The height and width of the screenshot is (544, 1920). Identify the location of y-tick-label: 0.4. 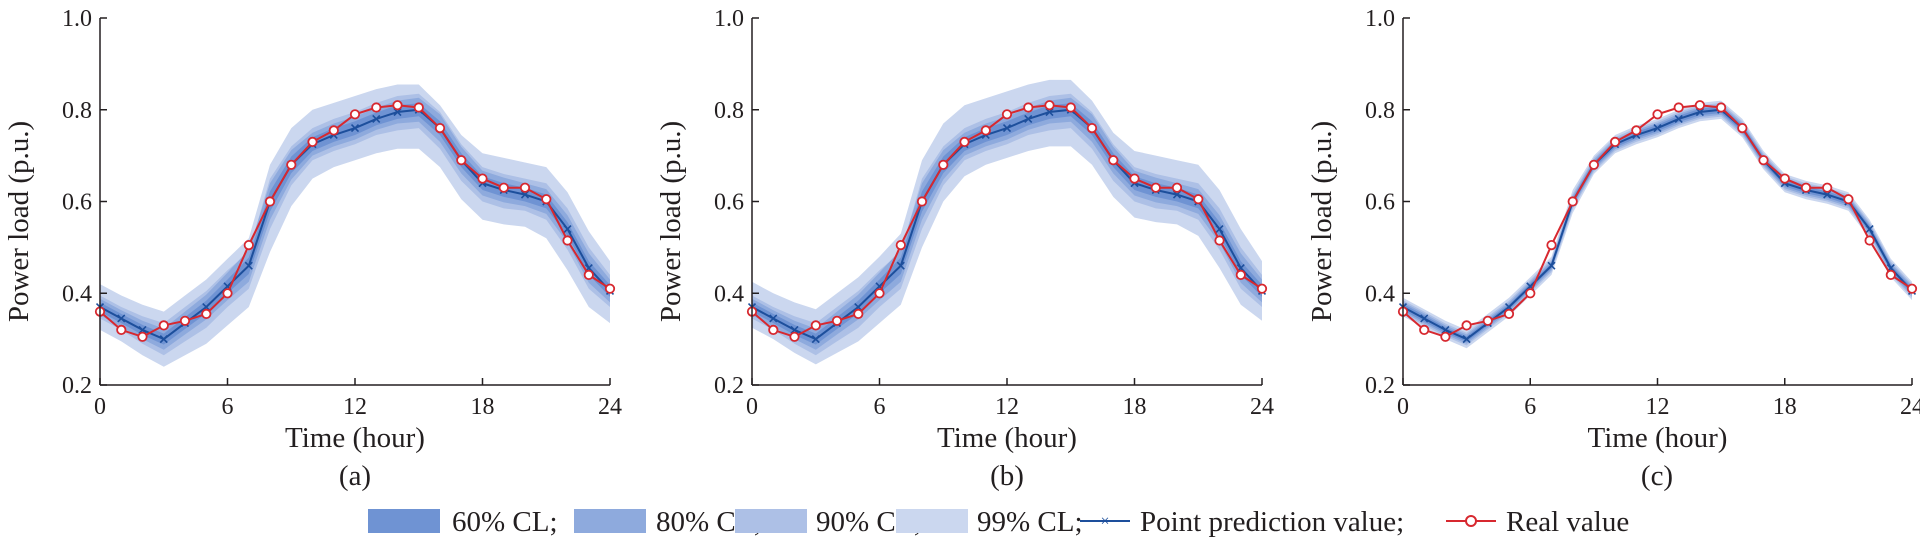
(77, 294).